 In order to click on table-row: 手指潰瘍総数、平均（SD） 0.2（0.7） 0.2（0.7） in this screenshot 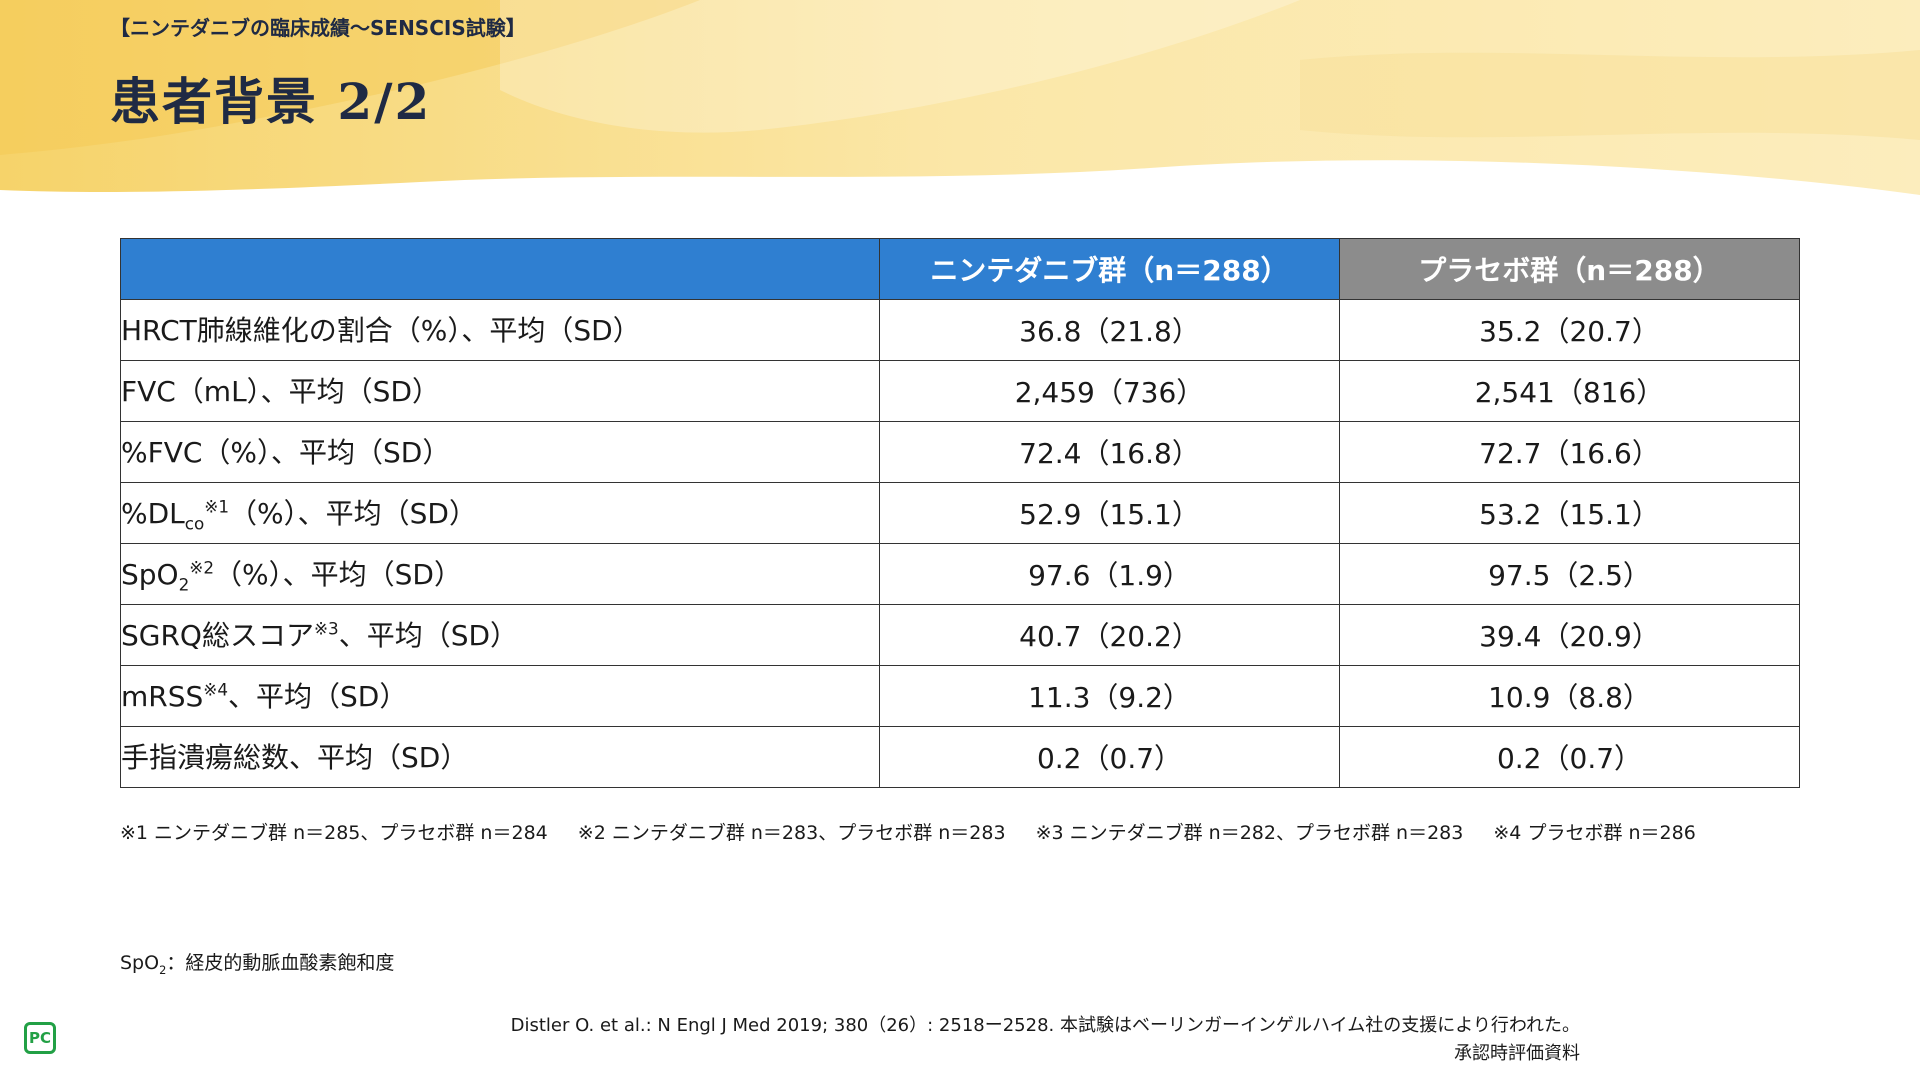, I will do `click(960, 757)`.